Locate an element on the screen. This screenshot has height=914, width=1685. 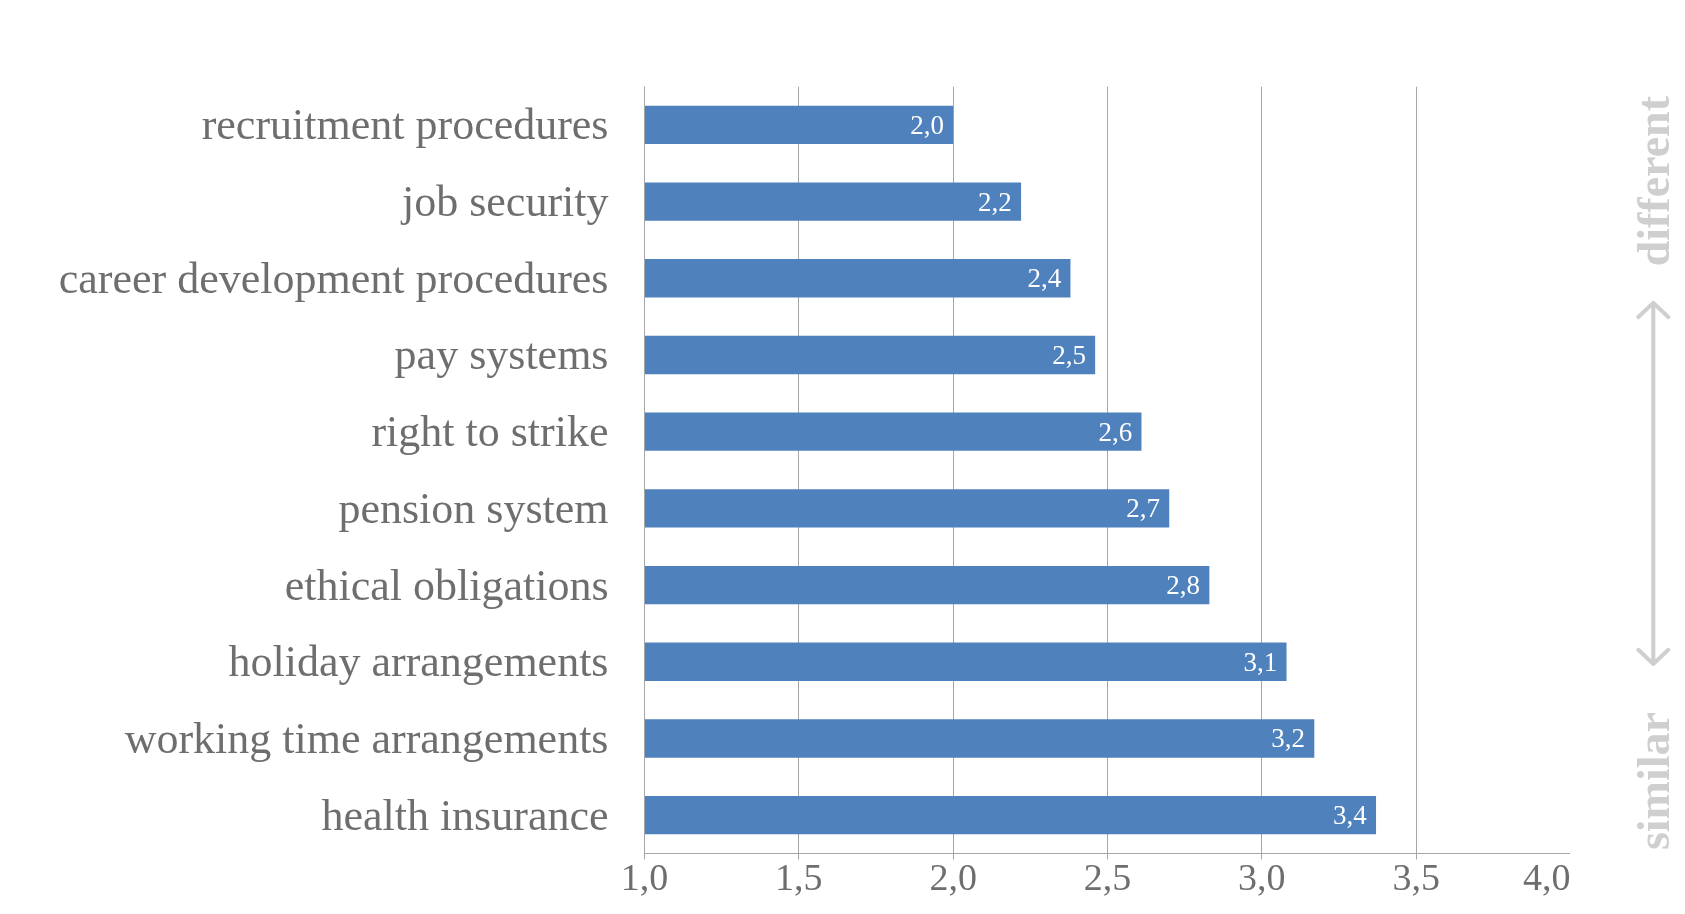
y-tick-label: job security is located at coordinates (504, 202).